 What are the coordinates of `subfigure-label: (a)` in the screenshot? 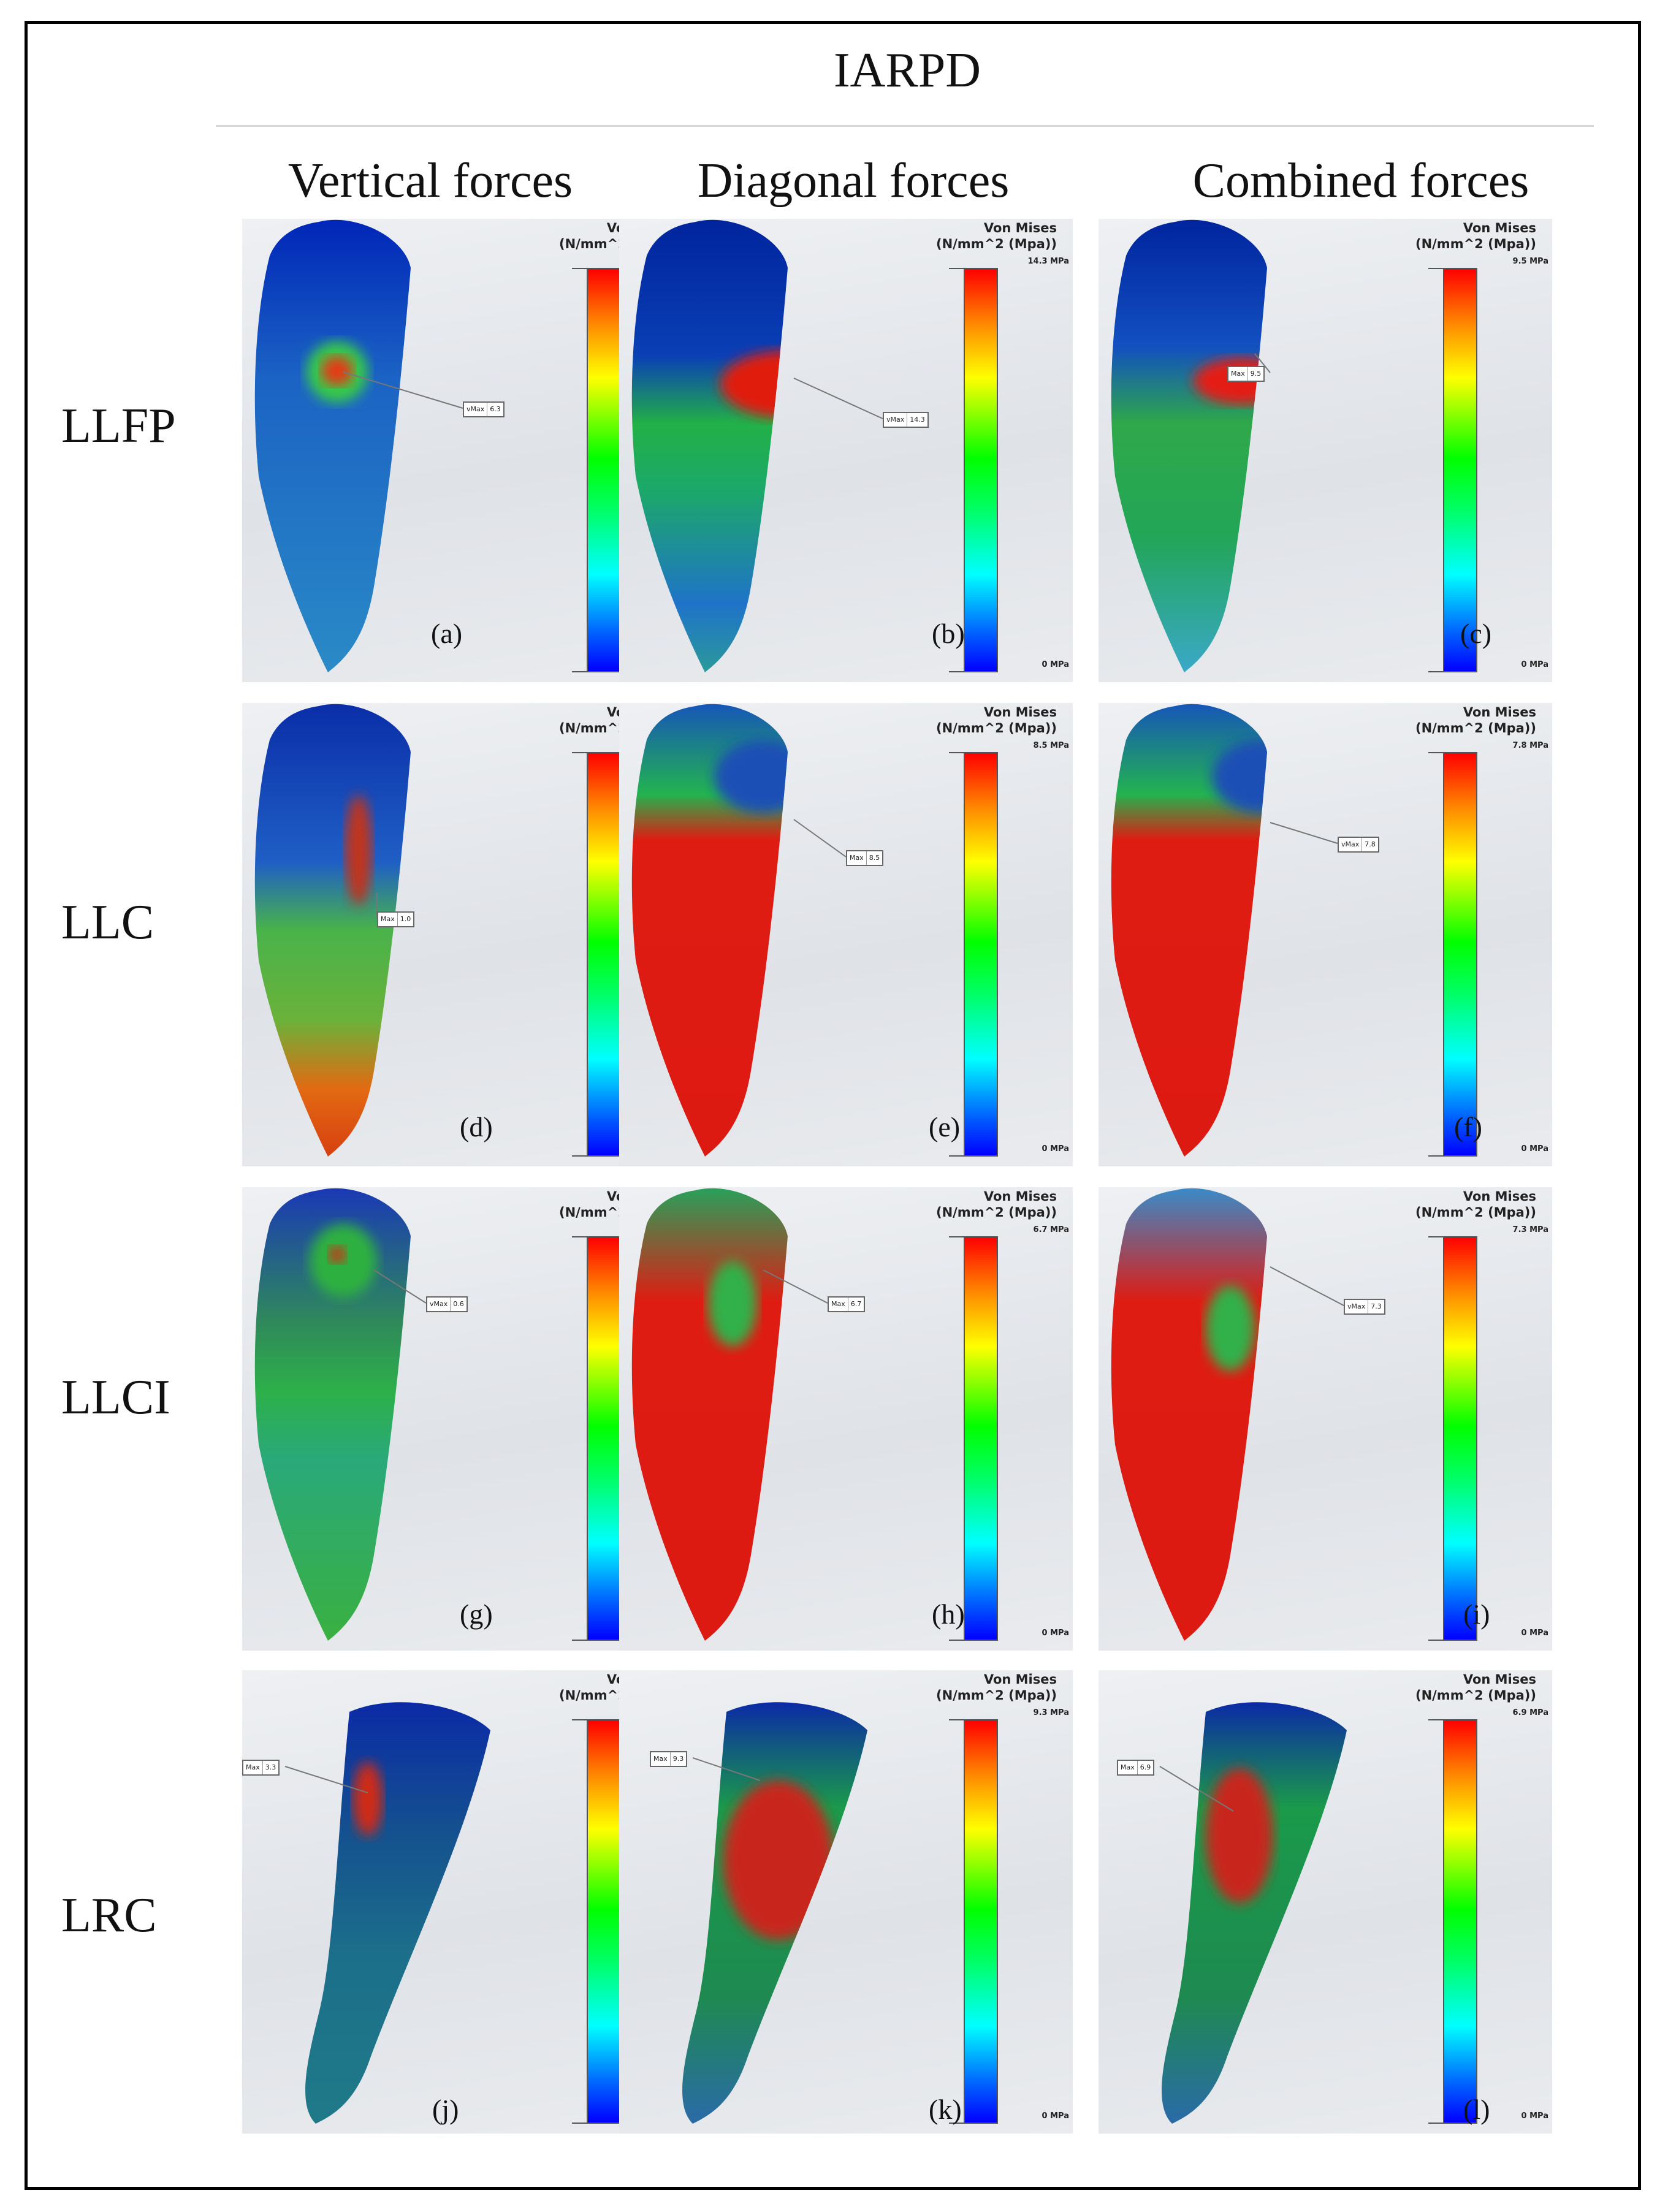 It's located at (447, 633).